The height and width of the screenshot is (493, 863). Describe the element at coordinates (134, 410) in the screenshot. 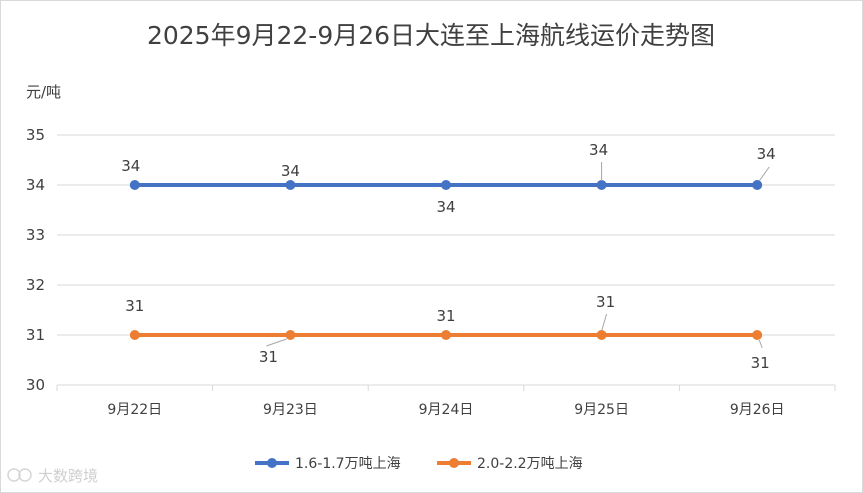

I see `x-tick-label: 9月22日` at that location.